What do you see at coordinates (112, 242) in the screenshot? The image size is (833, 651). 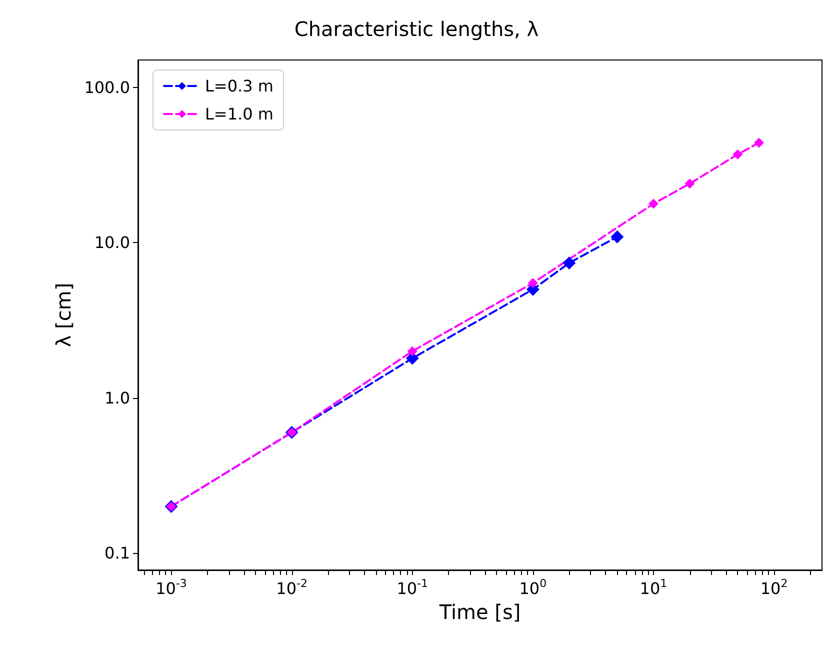 I see `y-tick-label: 10.0` at bounding box center [112, 242].